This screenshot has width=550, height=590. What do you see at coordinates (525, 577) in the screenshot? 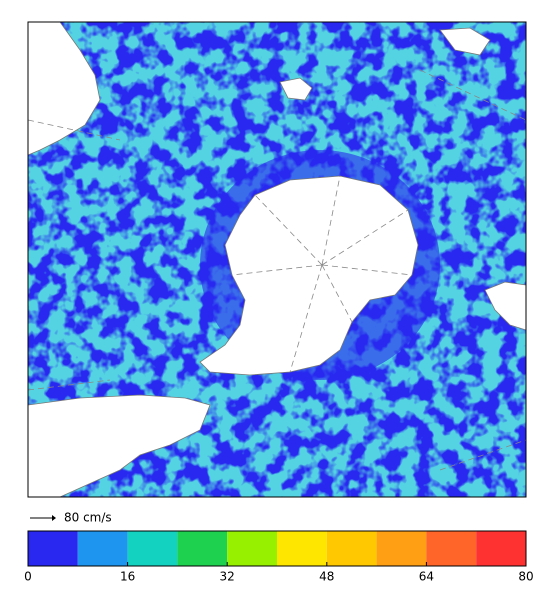
I see `colorbar-tick-label: 80` at bounding box center [525, 577].